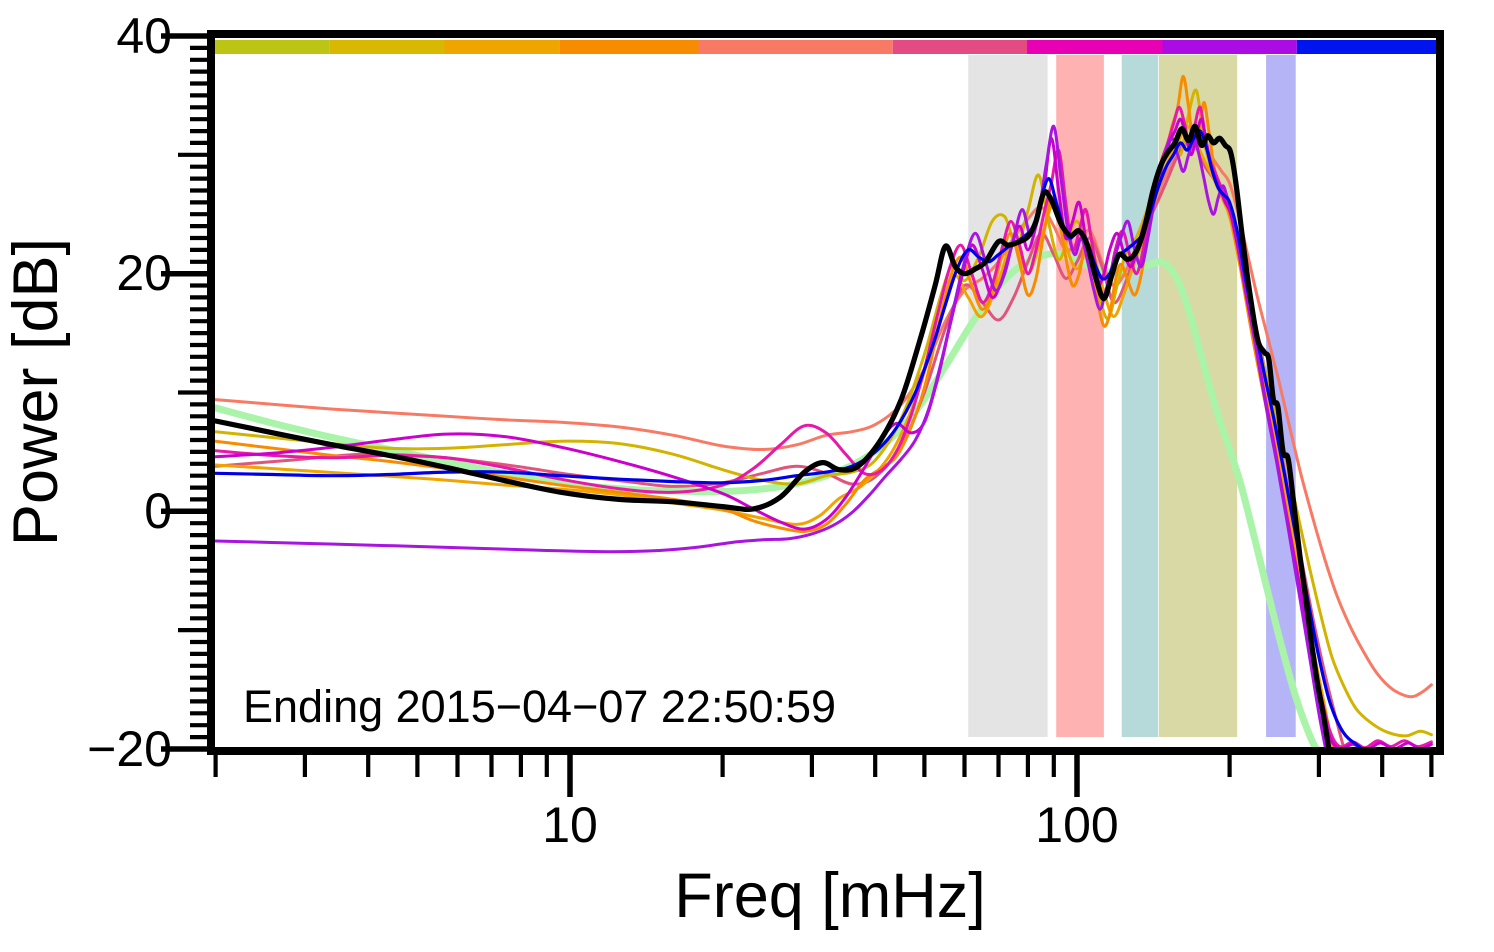 The height and width of the screenshot is (952, 1494). I want to click on y-tick-label-minus20: −20, so click(129, 749).